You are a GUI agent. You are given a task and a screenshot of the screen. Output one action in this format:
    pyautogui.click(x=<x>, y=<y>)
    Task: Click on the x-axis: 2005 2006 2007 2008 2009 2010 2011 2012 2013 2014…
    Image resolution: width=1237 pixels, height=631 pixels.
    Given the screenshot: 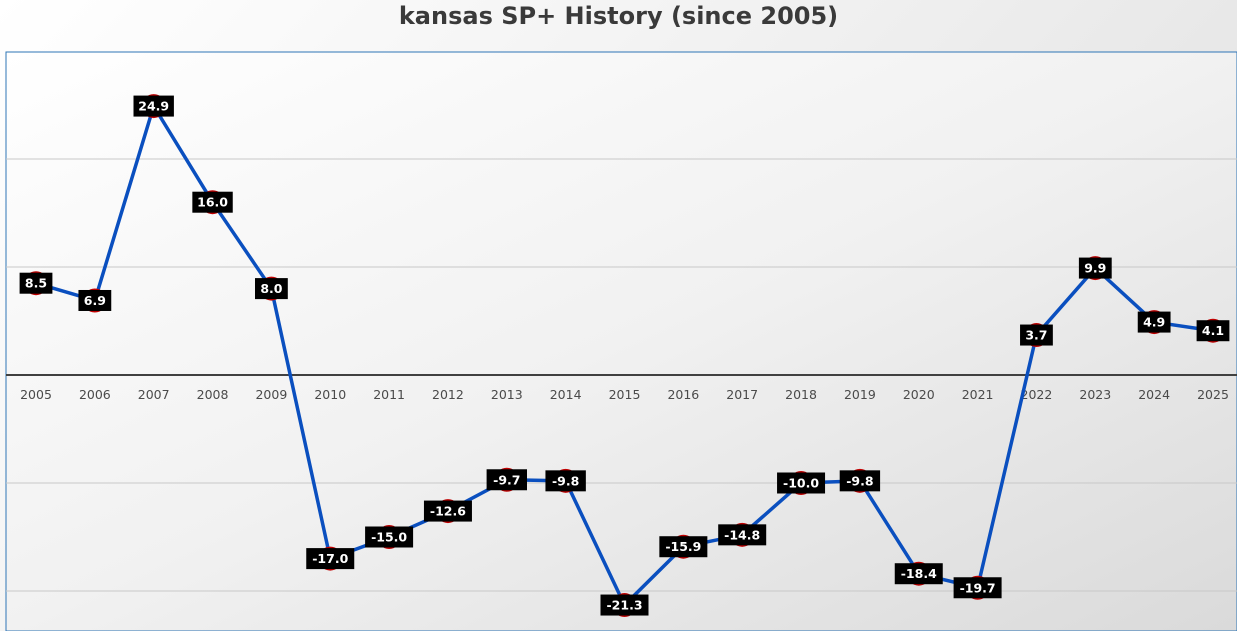 What is the action you would take?
    pyautogui.click(x=621, y=388)
    